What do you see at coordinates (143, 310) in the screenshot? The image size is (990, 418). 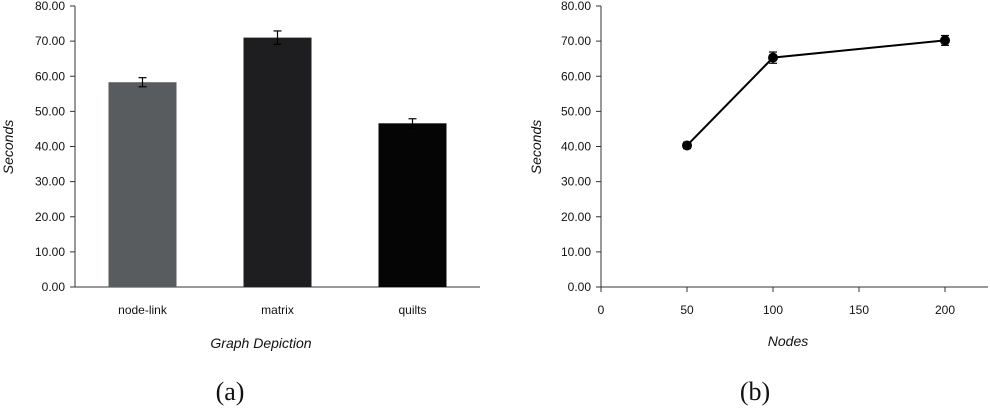 I see `x-tick-label: node-link` at bounding box center [143, 310].